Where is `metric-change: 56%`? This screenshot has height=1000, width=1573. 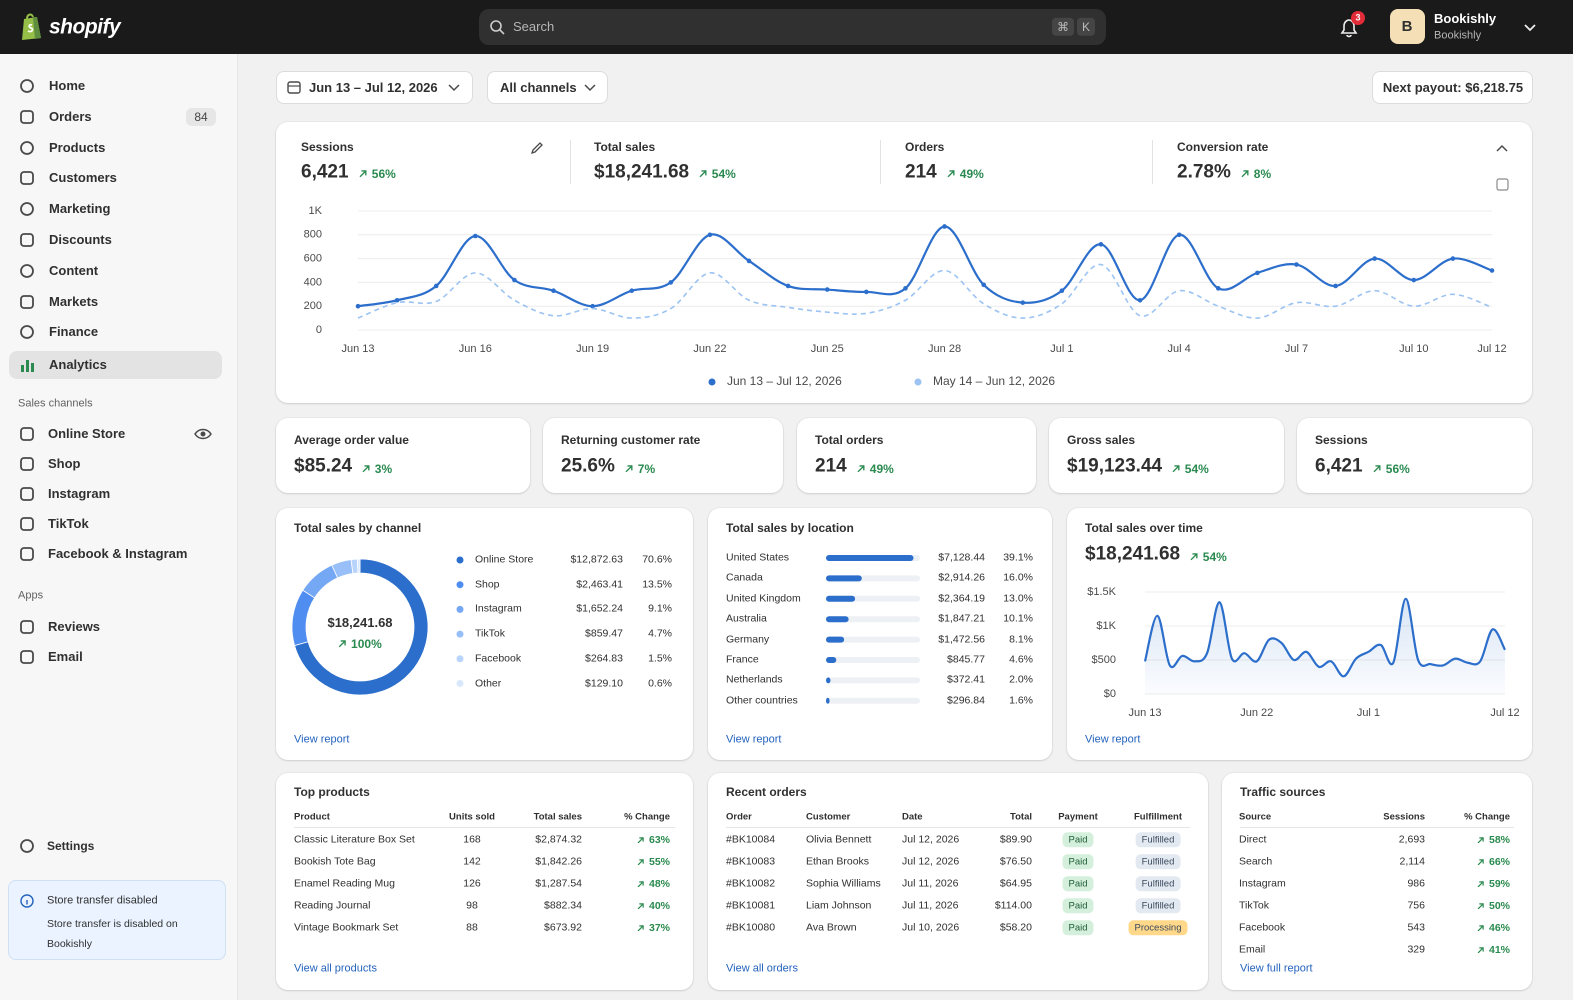 metric-change: 56% is located at coordinates (377, 174).